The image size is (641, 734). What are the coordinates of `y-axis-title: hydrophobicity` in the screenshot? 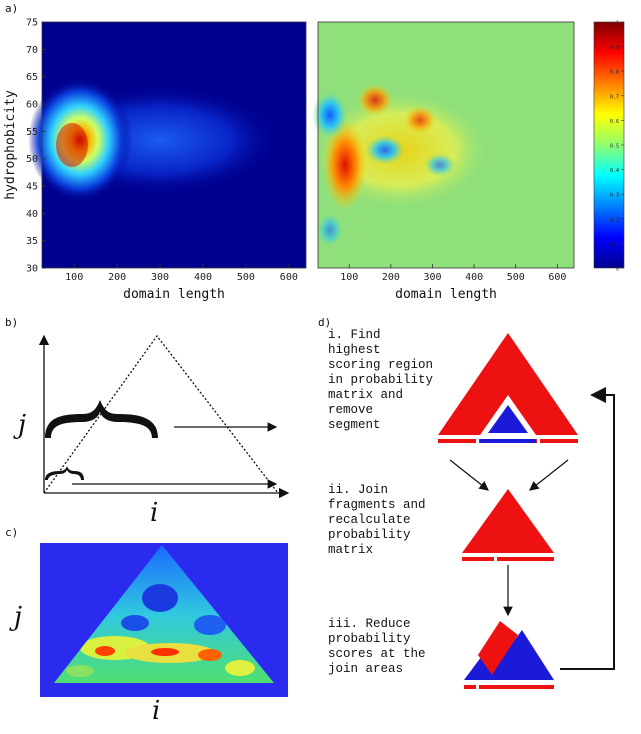 It's located at (10, 145).